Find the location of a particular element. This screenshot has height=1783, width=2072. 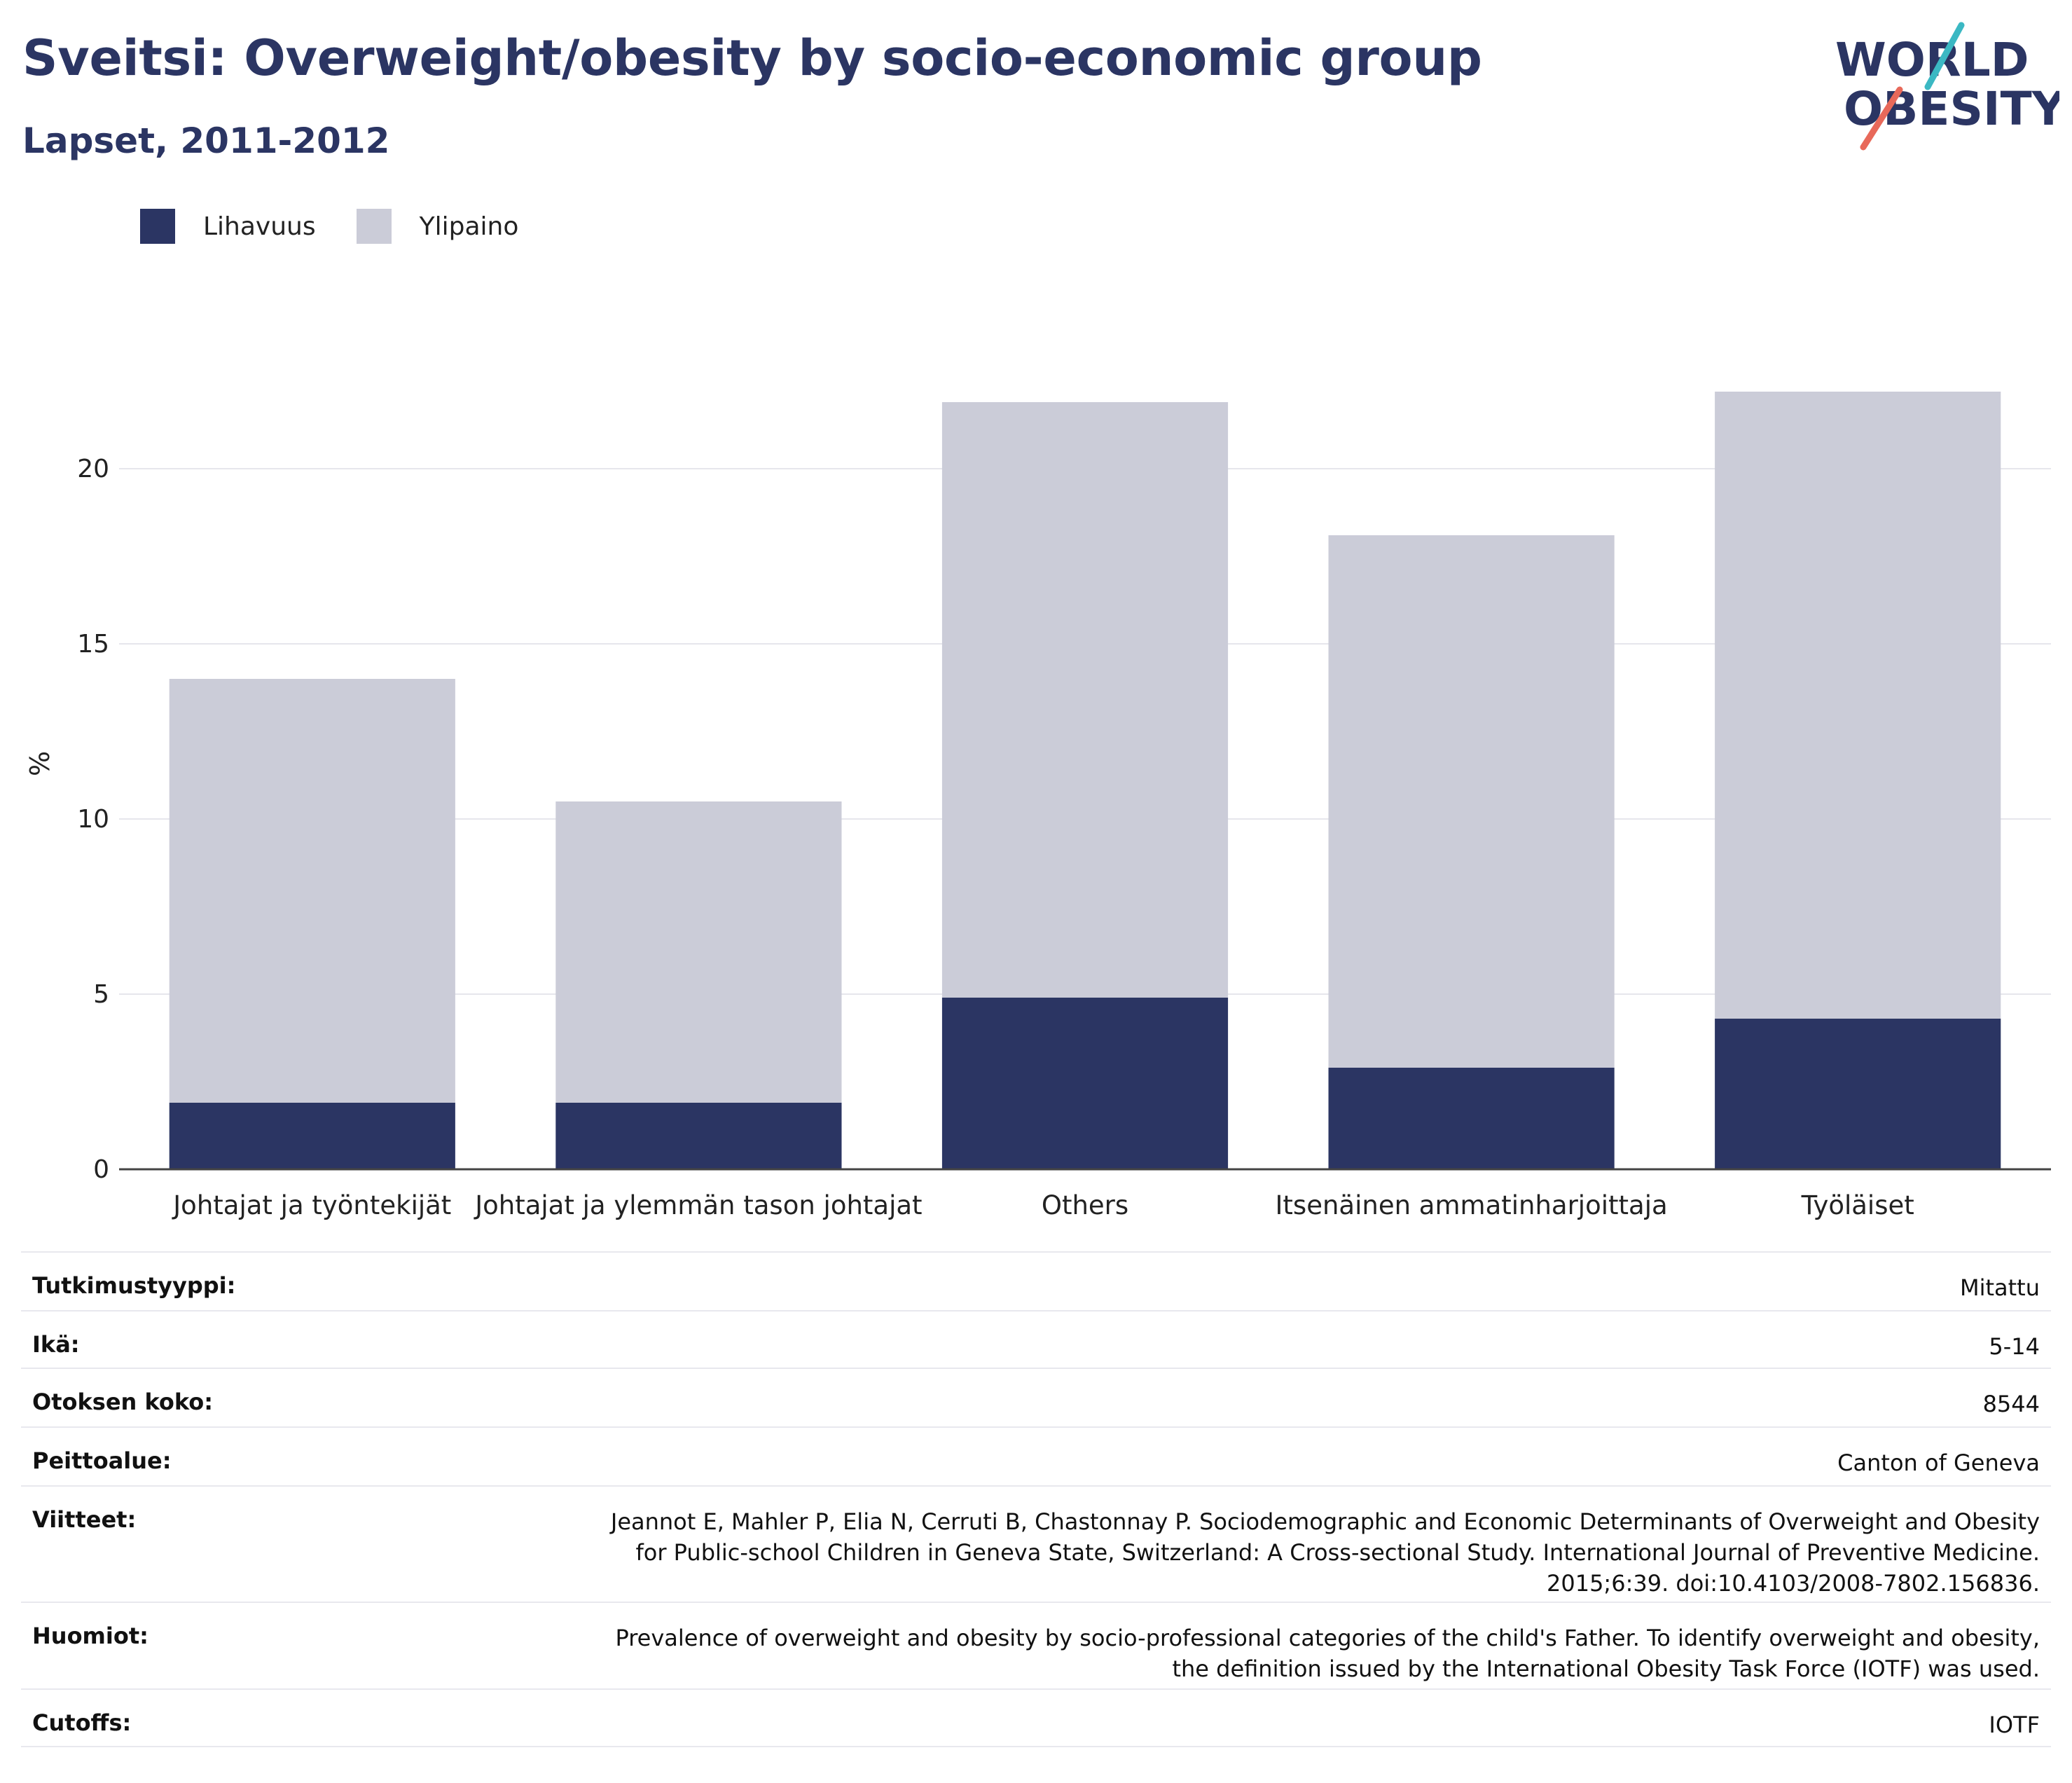

legend-item-overweight: Ylipaino is located at coordinates (438, 226).